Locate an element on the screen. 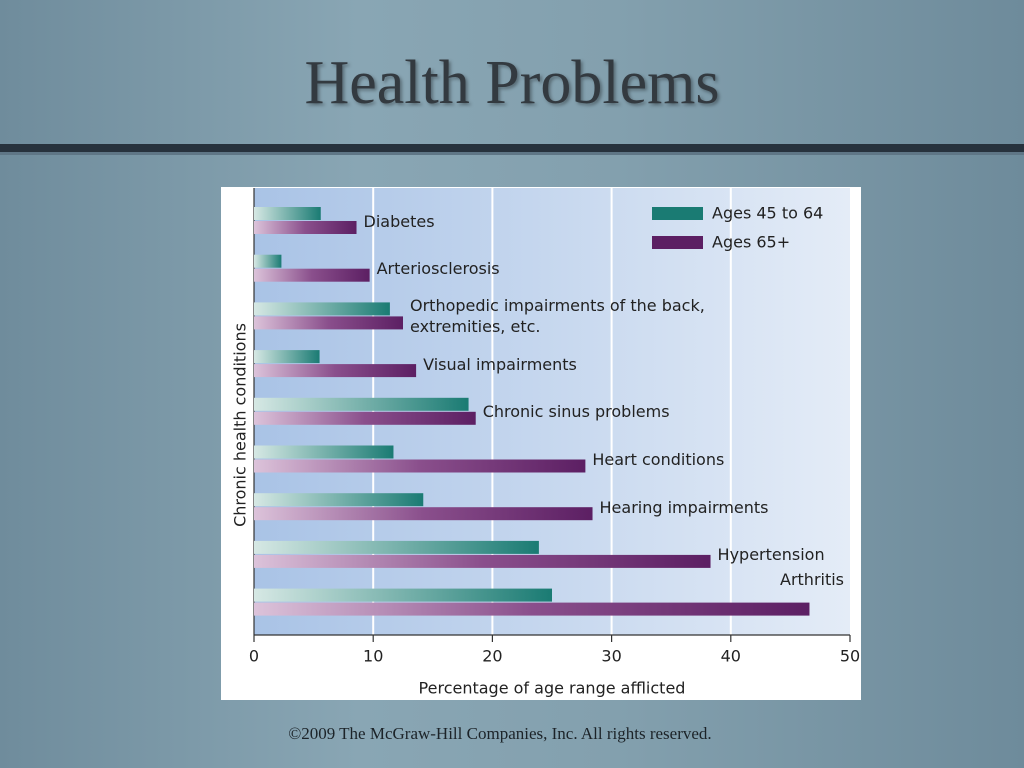  category-label: Arteriosclerosis is located at coordinates (438, 269).